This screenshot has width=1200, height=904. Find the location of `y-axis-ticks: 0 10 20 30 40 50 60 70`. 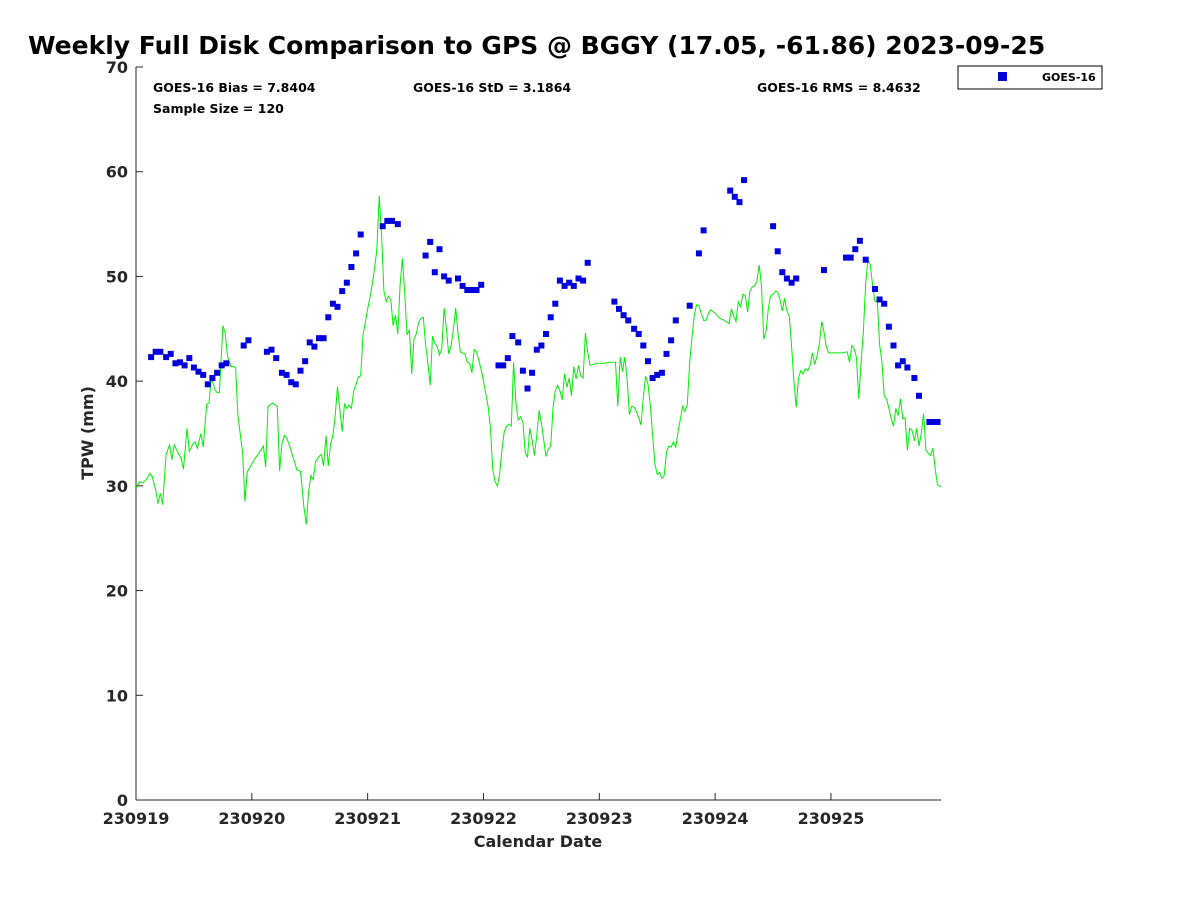

y-axis-ticks: 0 10 20 30 40 50 60 70 is located at coordinates (124, 434).